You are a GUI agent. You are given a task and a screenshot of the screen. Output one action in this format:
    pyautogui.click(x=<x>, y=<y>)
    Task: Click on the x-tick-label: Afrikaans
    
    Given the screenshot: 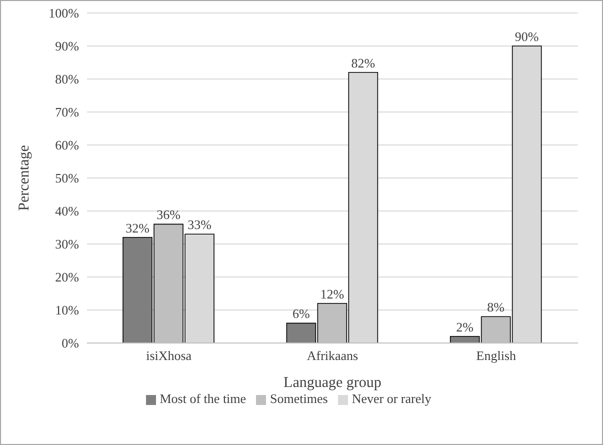 What is the action you would take?
    pyautogui.click(x=332, y=356)
    